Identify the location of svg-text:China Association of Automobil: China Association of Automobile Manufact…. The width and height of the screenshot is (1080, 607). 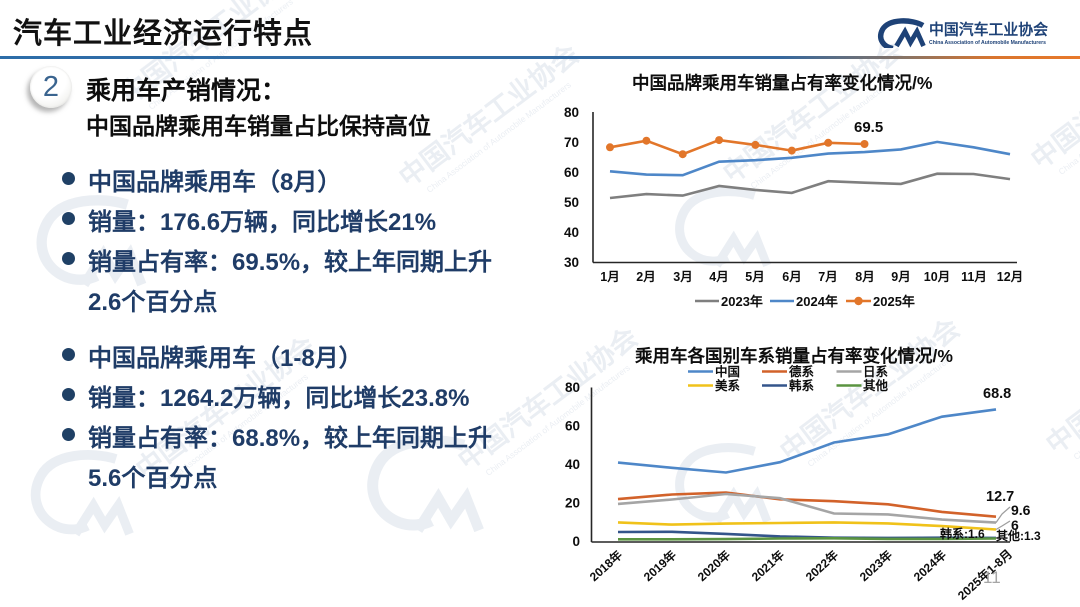
(987, 43).